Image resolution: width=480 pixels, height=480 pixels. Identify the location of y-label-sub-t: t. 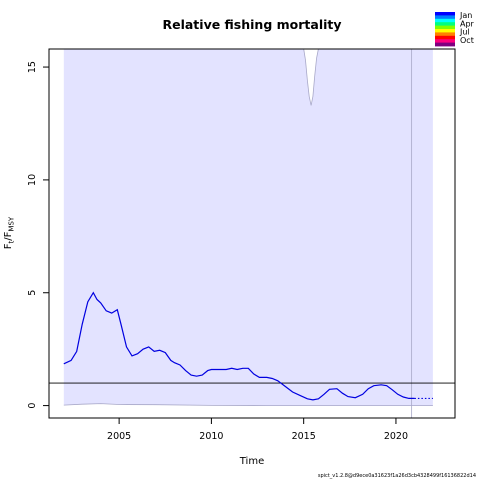
(12, 241).